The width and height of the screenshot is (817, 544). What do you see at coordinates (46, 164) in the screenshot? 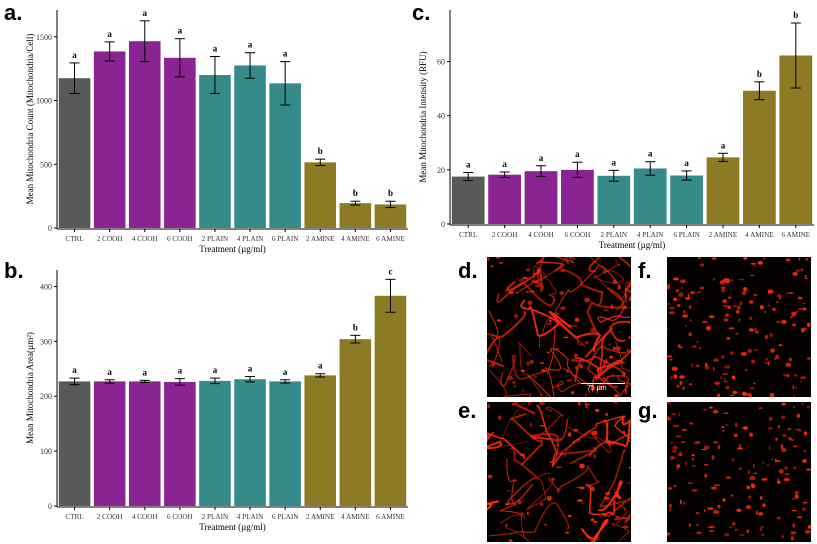
I see `y-tick-label: 500` at bounding box center [46, 164].